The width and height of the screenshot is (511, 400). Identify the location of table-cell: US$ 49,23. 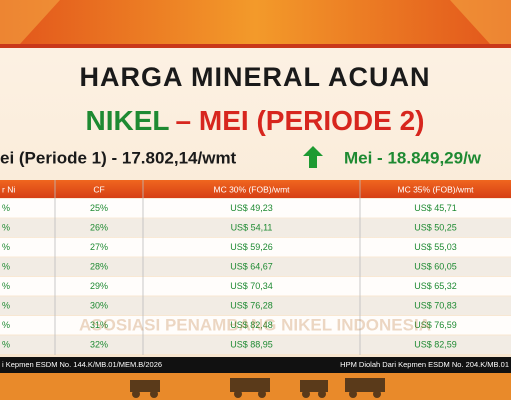
(251, 208).